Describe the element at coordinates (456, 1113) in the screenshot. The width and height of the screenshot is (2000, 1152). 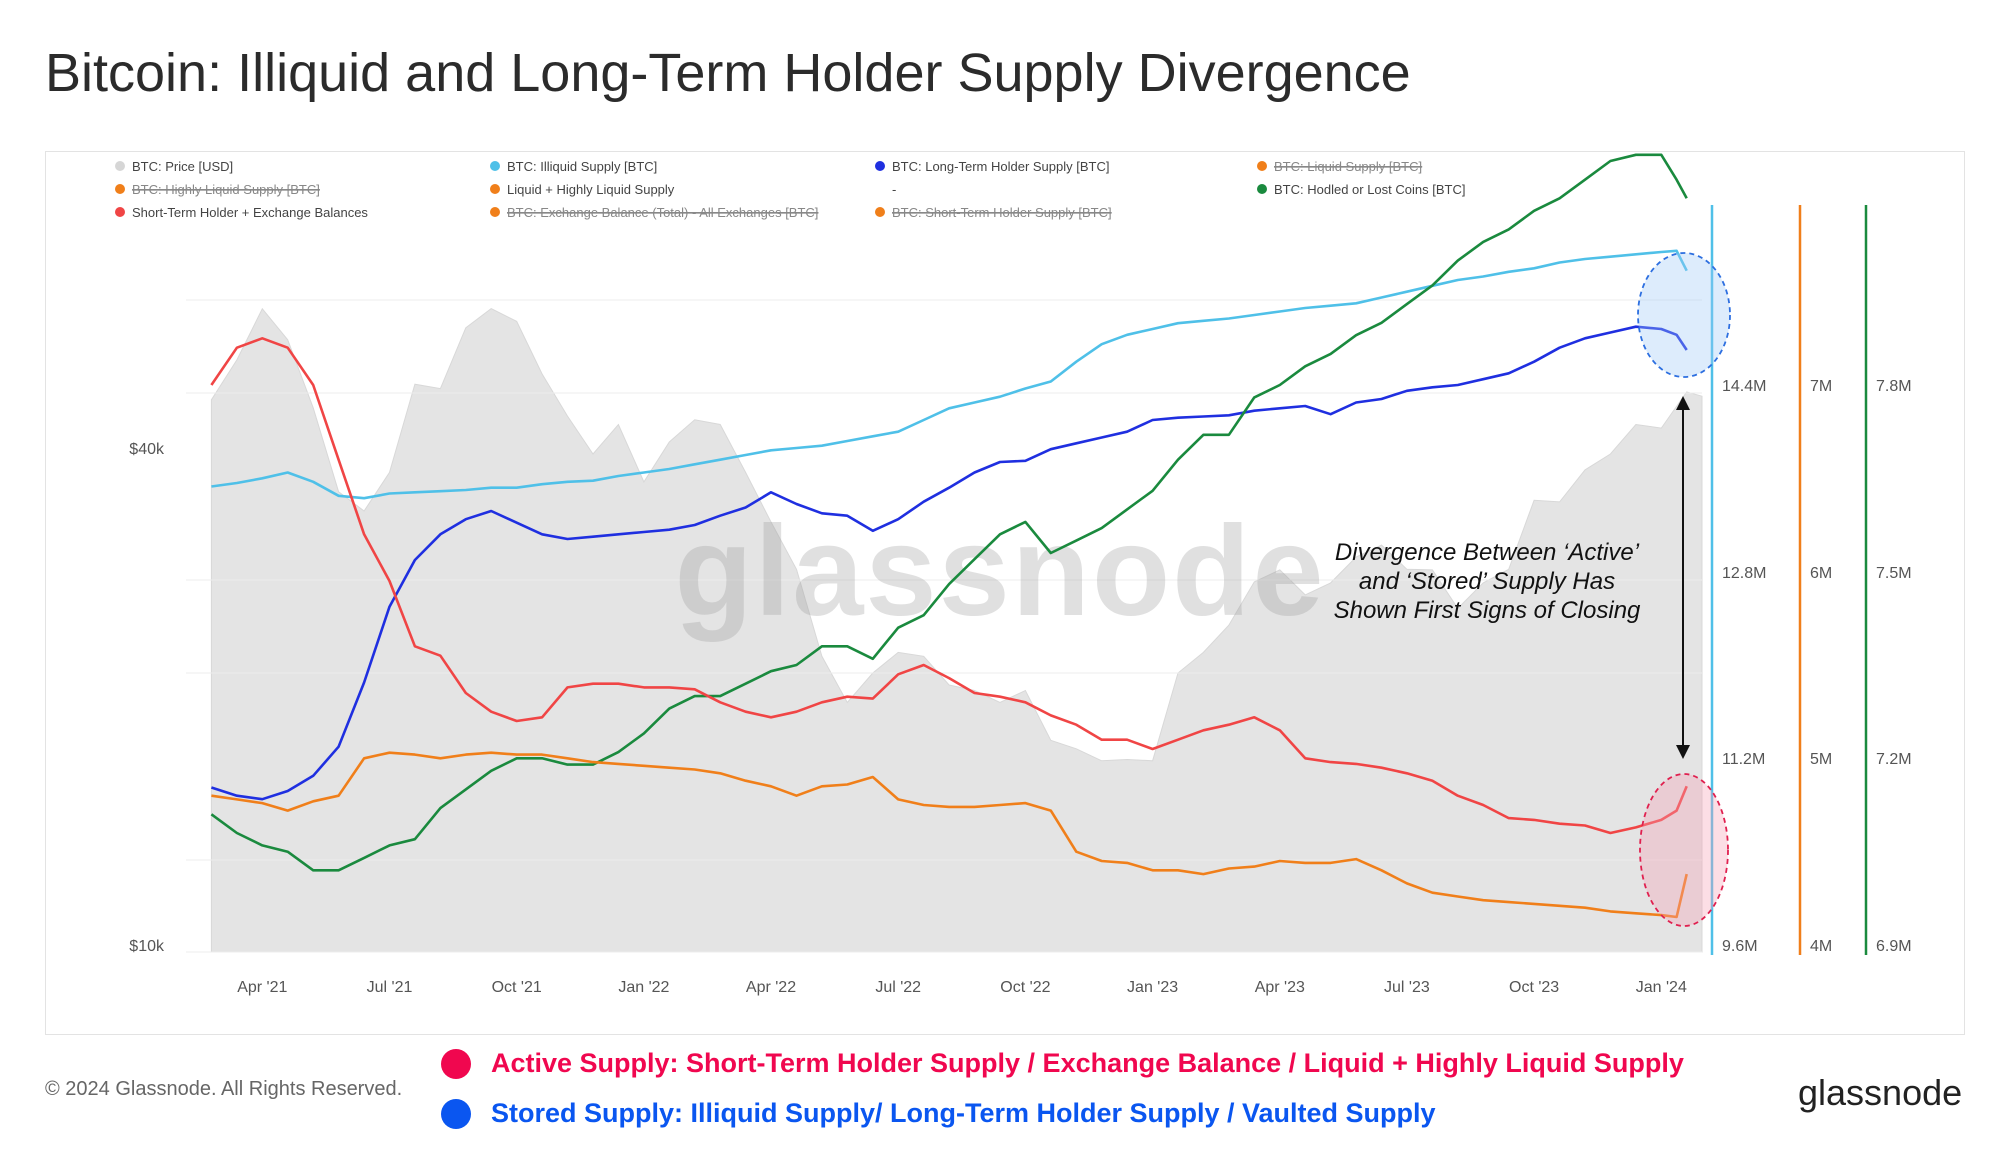
I see `key-stored-dot` at that location.